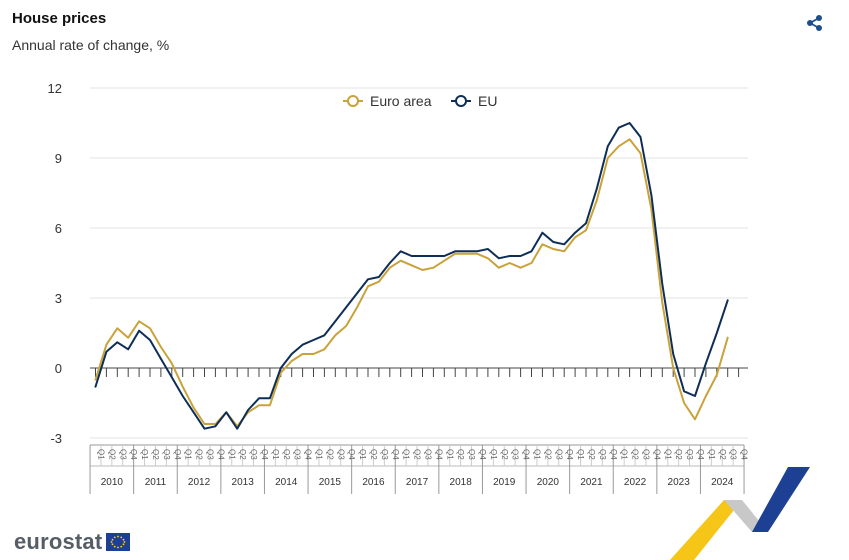 The height and width of the screenshot is (560, 849). I want to click on year-tick-label: 2016, so click(373, 482).